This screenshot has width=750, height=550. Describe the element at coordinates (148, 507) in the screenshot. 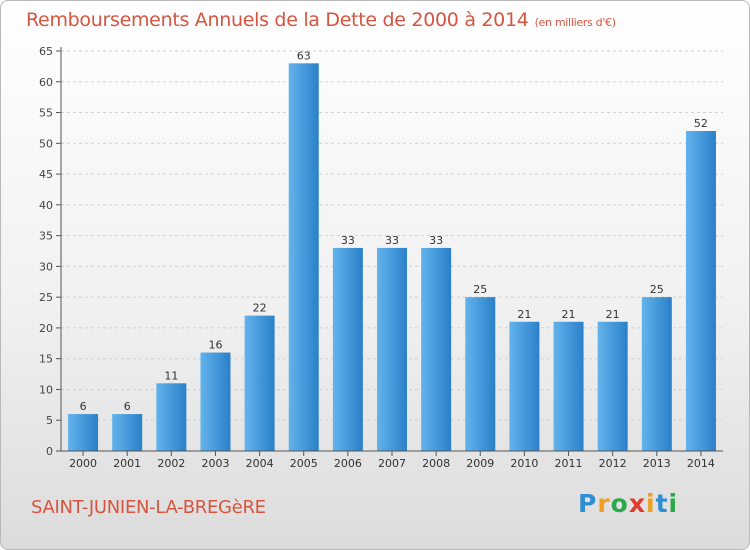

I see `commune-name: SAINT-JUNIEN-LA-BREGèRE` at that location.